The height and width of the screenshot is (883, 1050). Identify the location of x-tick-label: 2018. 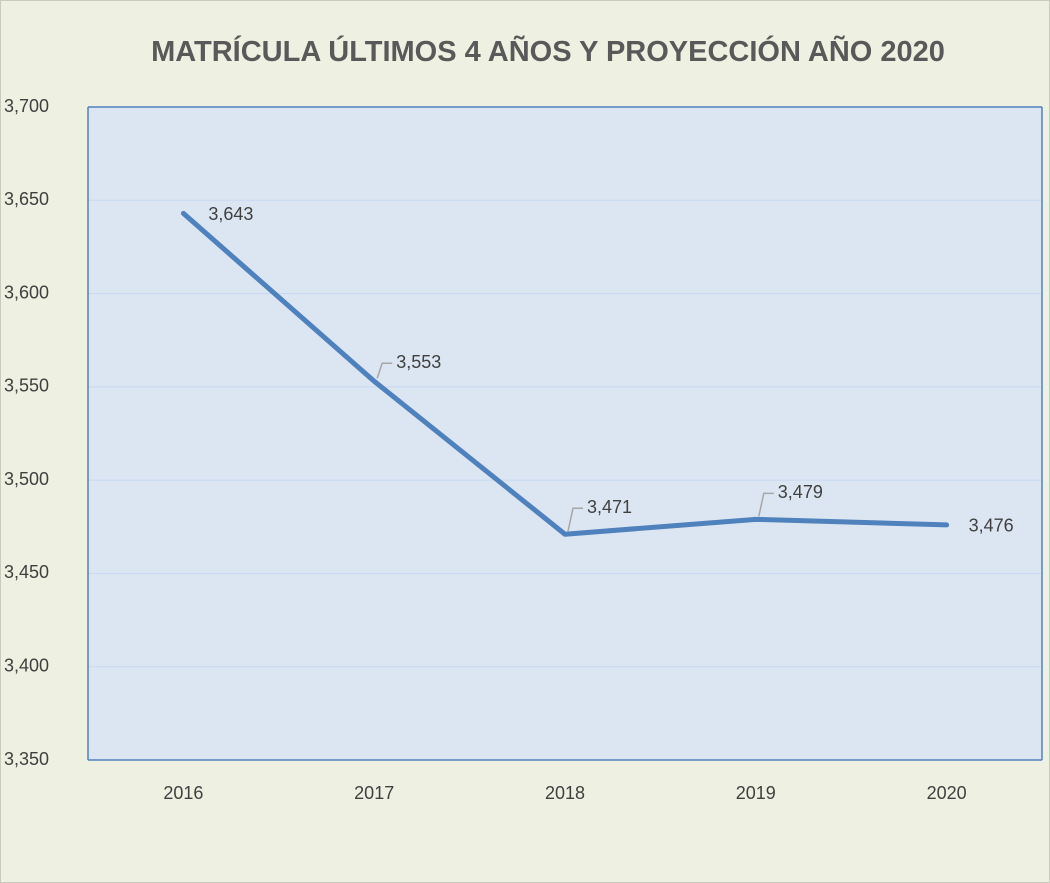
(565, 793).